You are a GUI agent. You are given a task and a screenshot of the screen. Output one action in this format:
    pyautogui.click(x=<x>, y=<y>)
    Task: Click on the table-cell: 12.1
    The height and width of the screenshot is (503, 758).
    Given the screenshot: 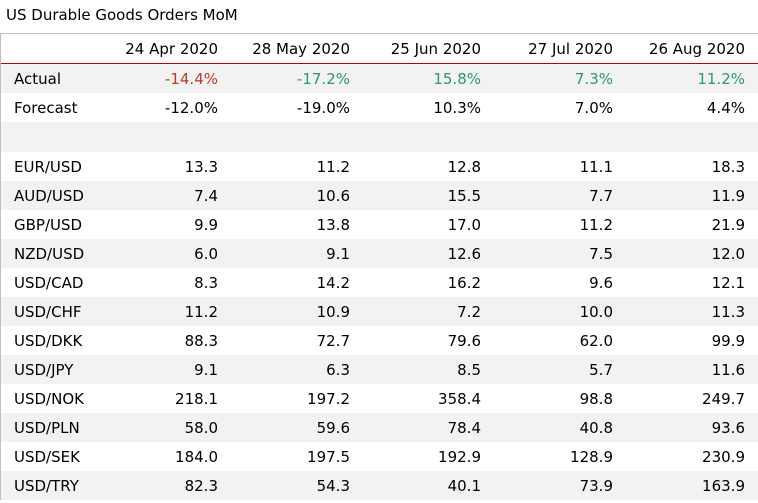 What is the action you would take?
    pyautogui.click(x=728, y=282)
    